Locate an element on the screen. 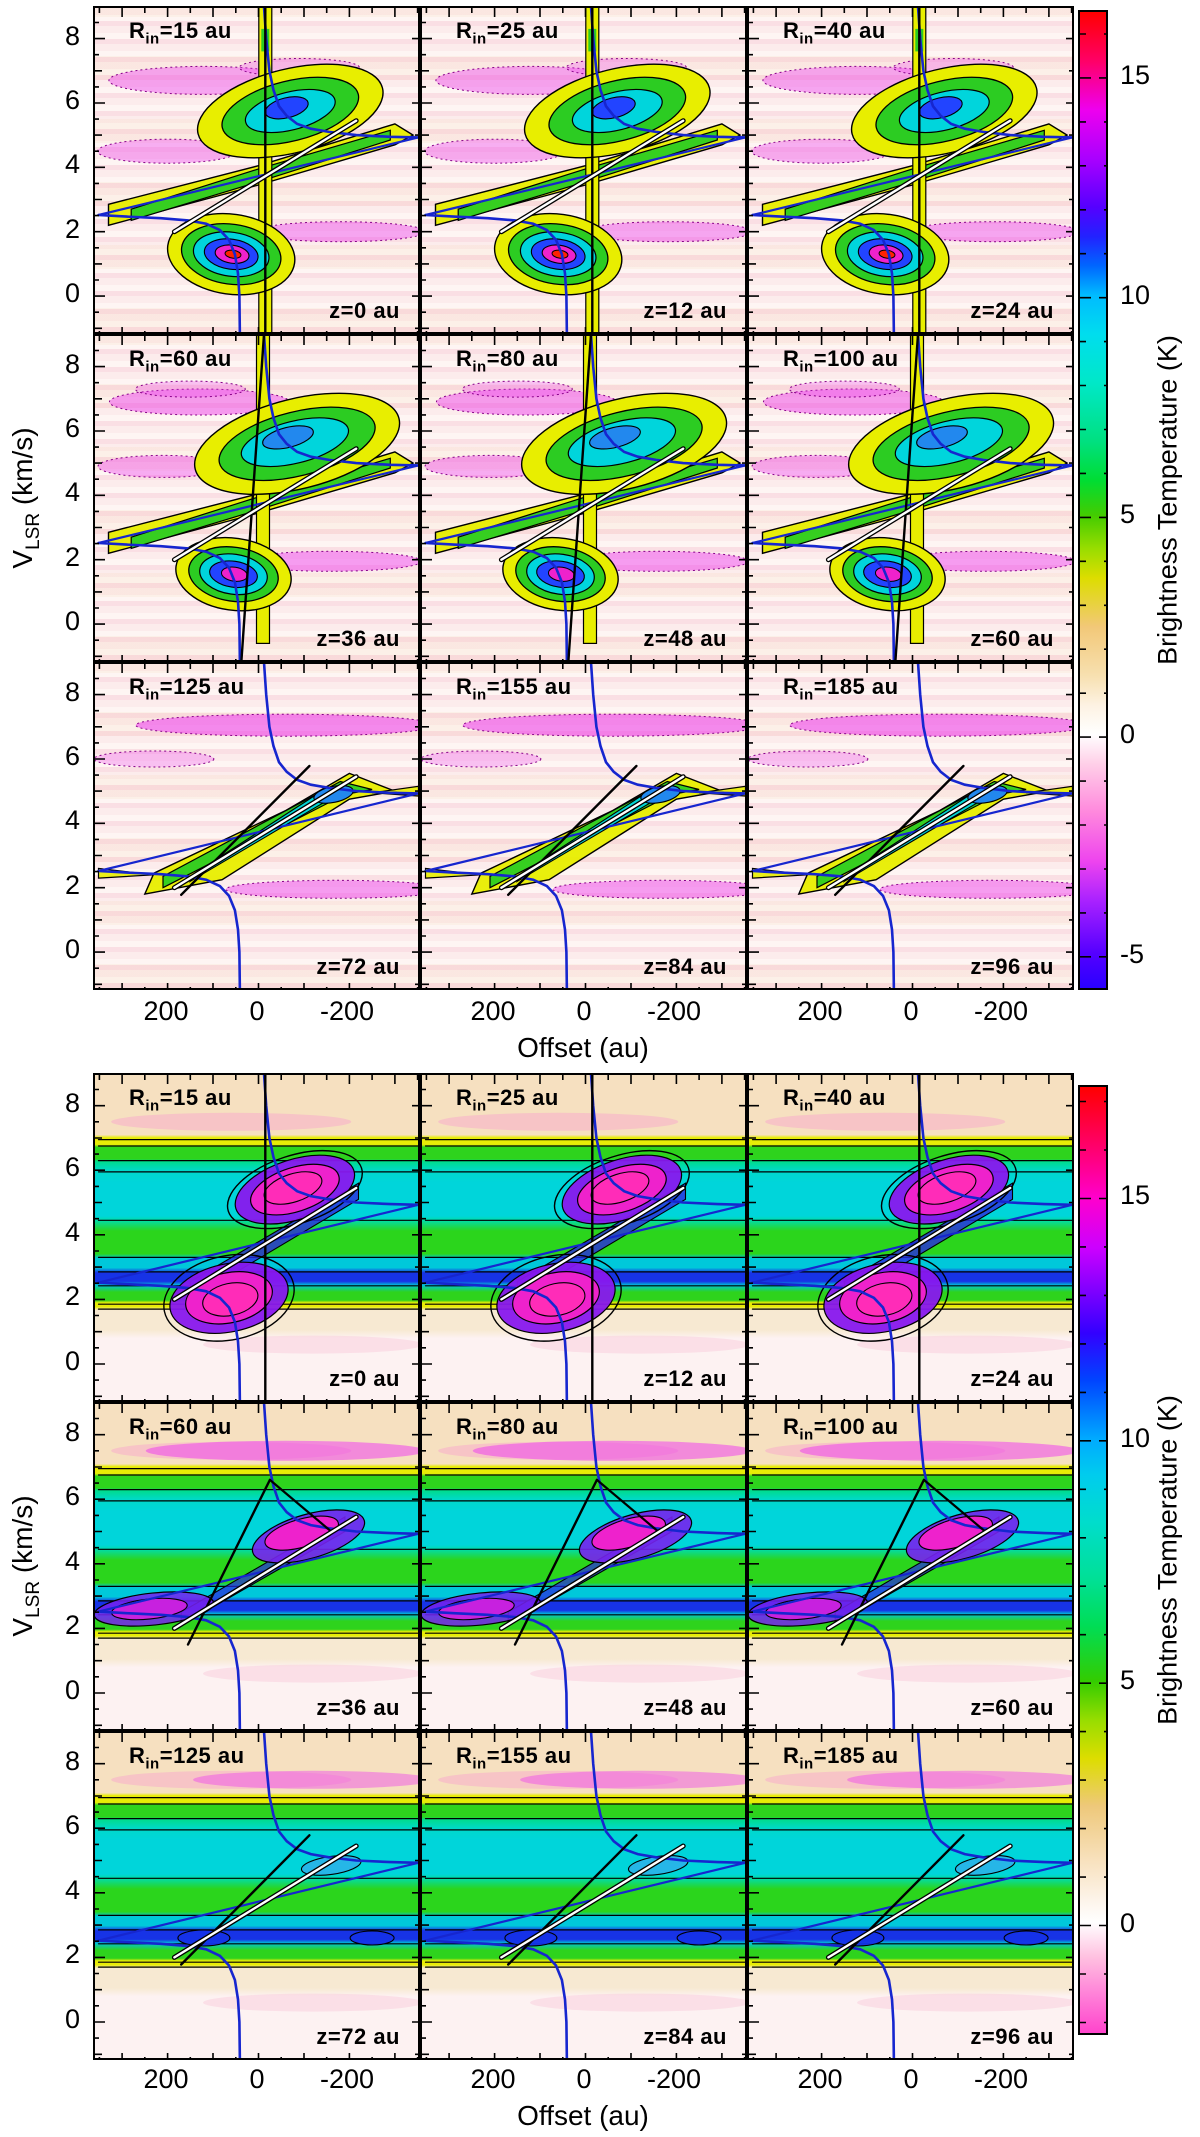 This screenshot has height=2137, width=1200. colorbar is located at coordinates (1093, 1560).